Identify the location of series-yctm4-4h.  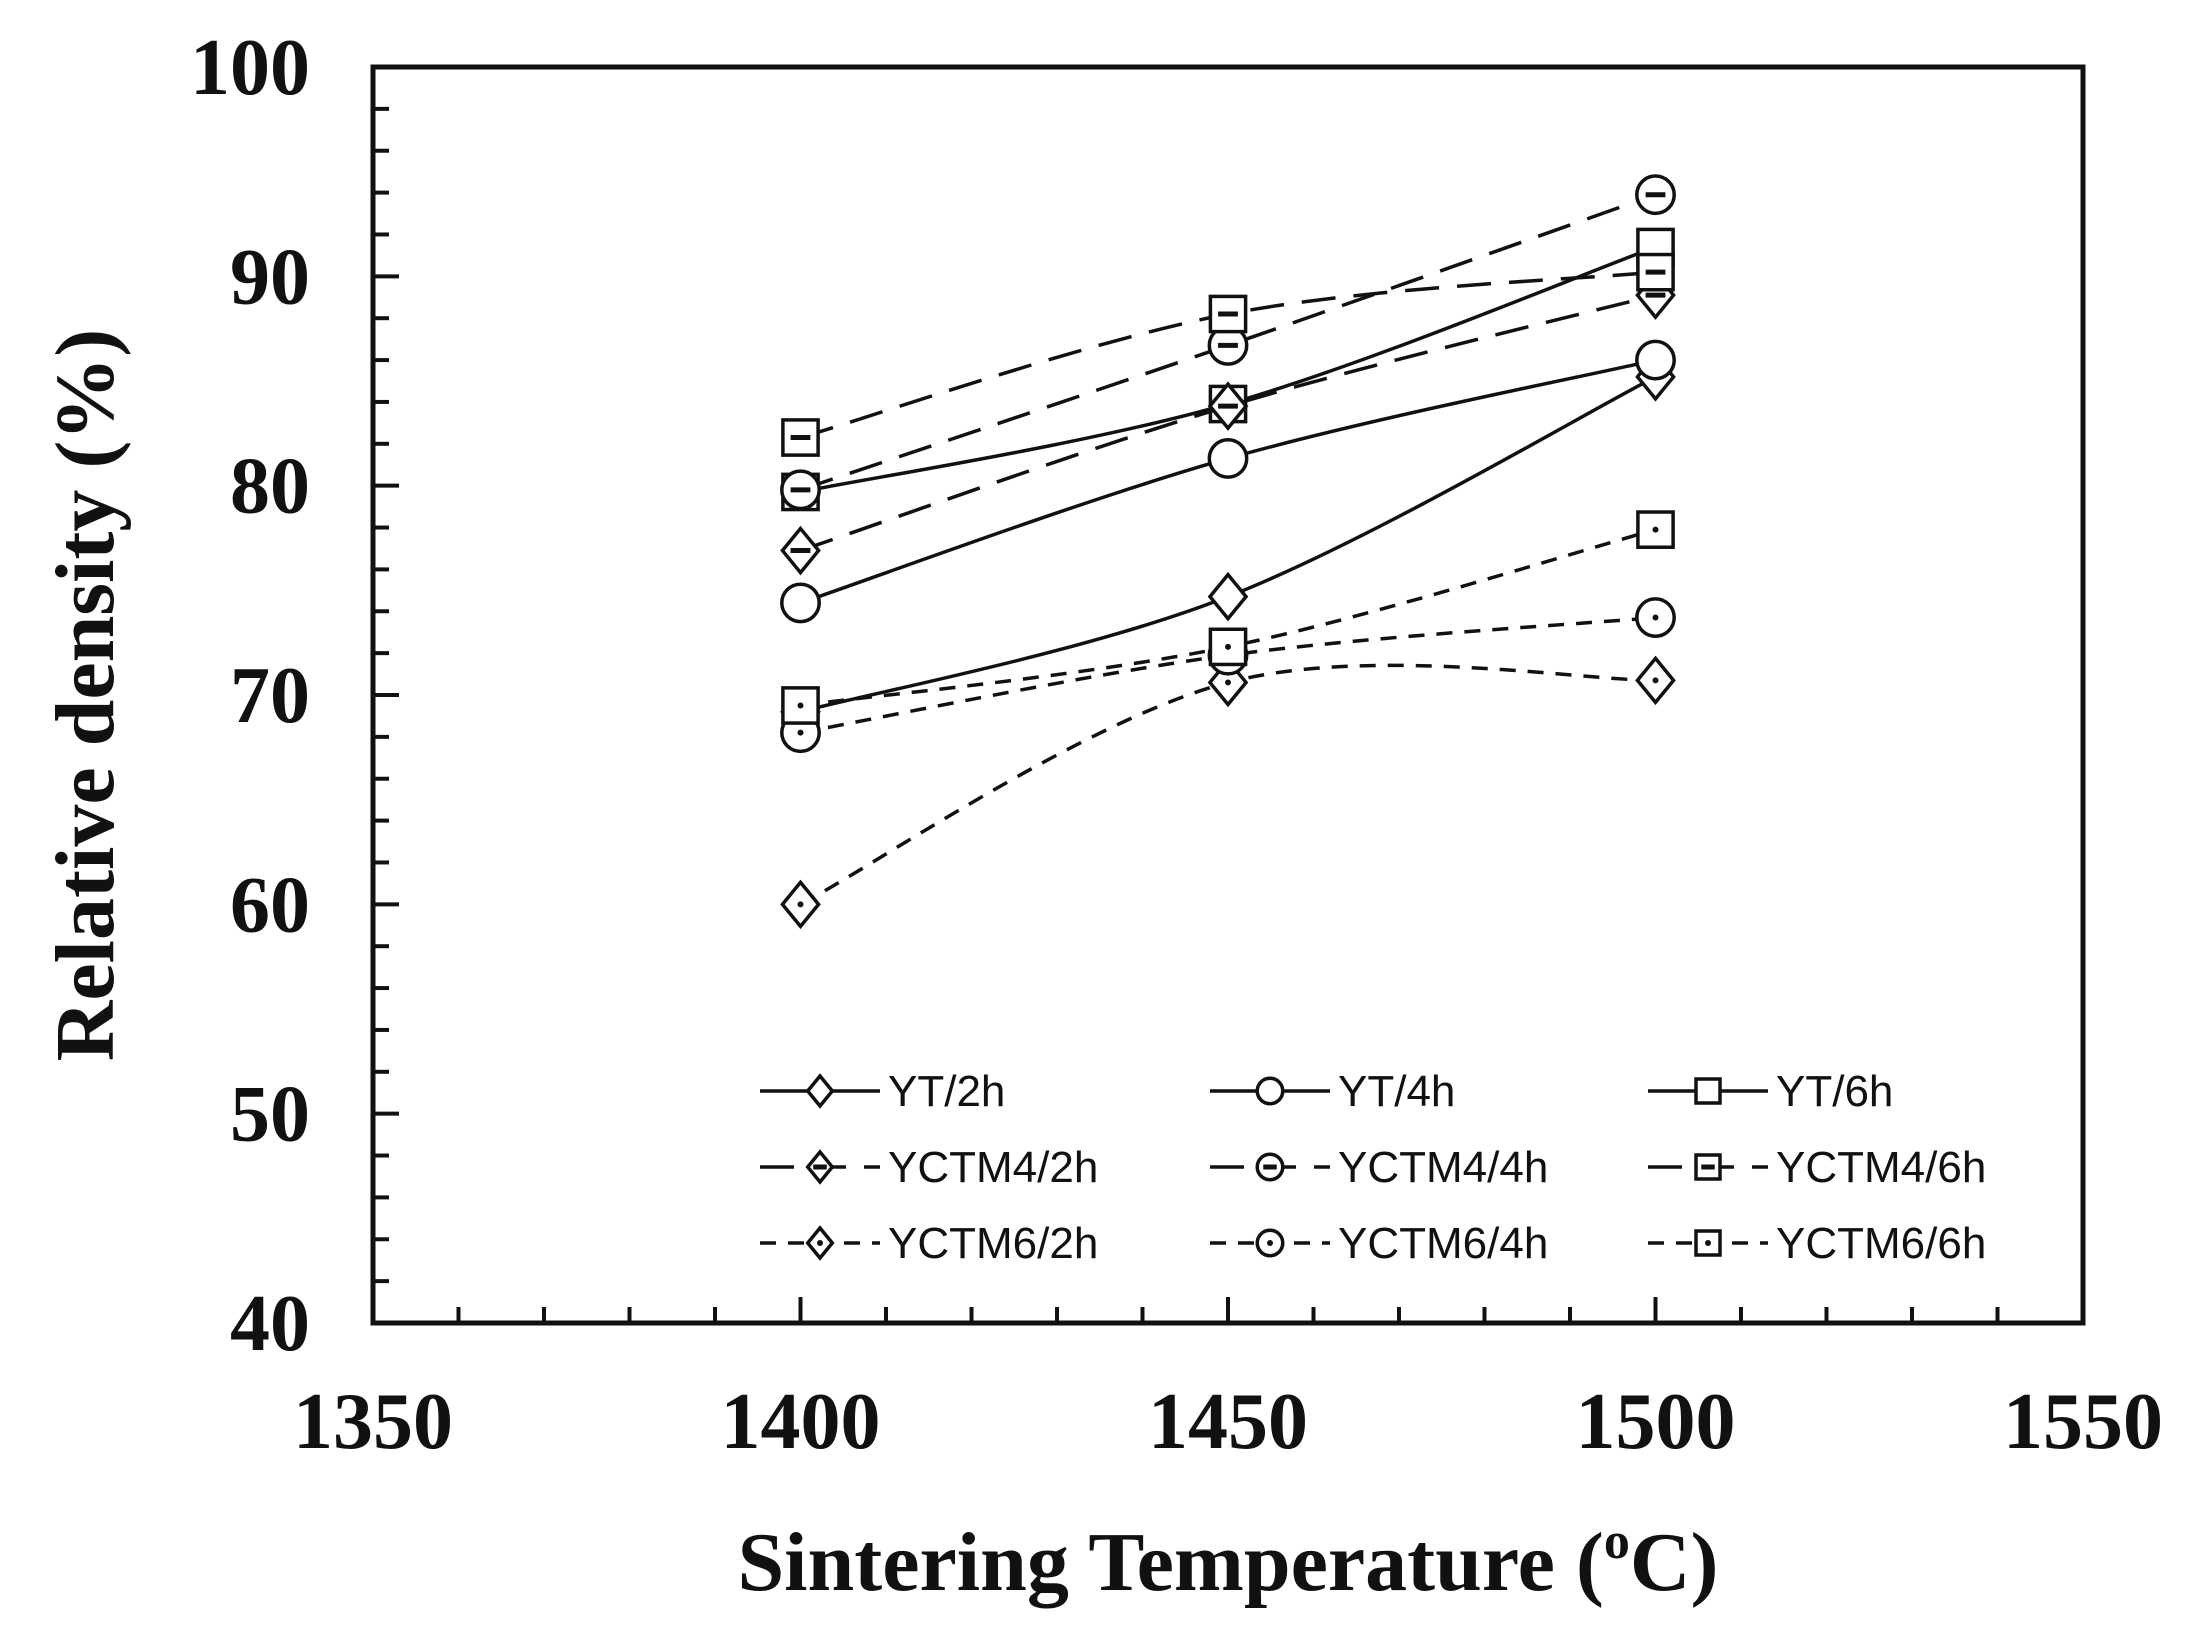
(1228, 342).